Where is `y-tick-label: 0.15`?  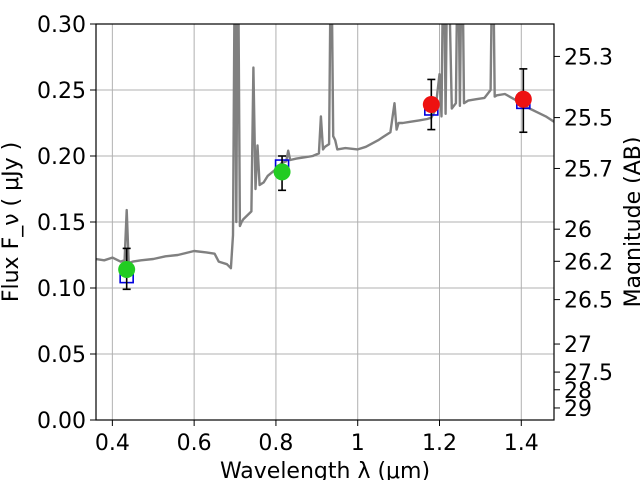
y-tick-label: 0.15 is located at coordinates (61, 223).